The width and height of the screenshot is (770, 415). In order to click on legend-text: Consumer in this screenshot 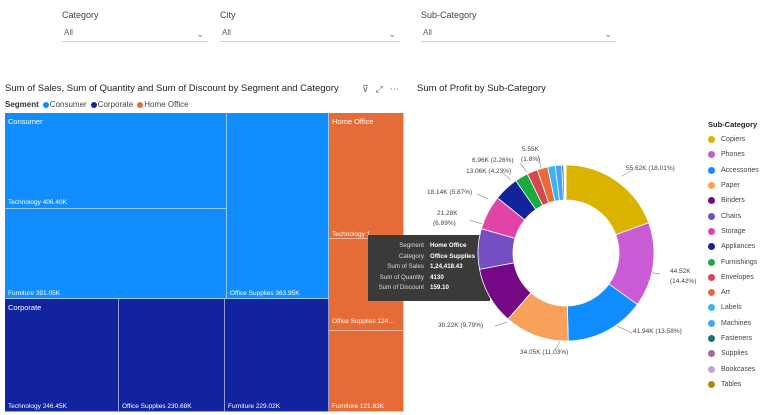, I will do `click(68, 104)`.